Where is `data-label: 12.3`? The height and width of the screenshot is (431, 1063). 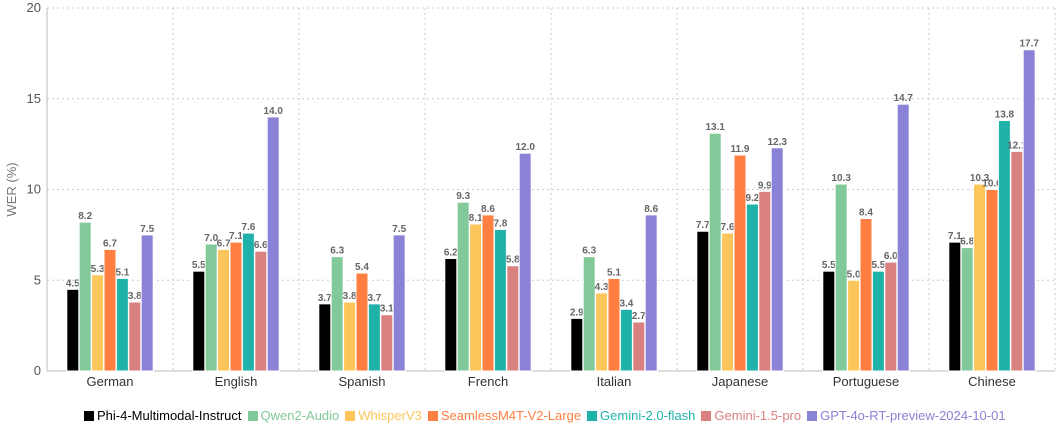 data-label: 12.3 is located at coordinates (777, 142).